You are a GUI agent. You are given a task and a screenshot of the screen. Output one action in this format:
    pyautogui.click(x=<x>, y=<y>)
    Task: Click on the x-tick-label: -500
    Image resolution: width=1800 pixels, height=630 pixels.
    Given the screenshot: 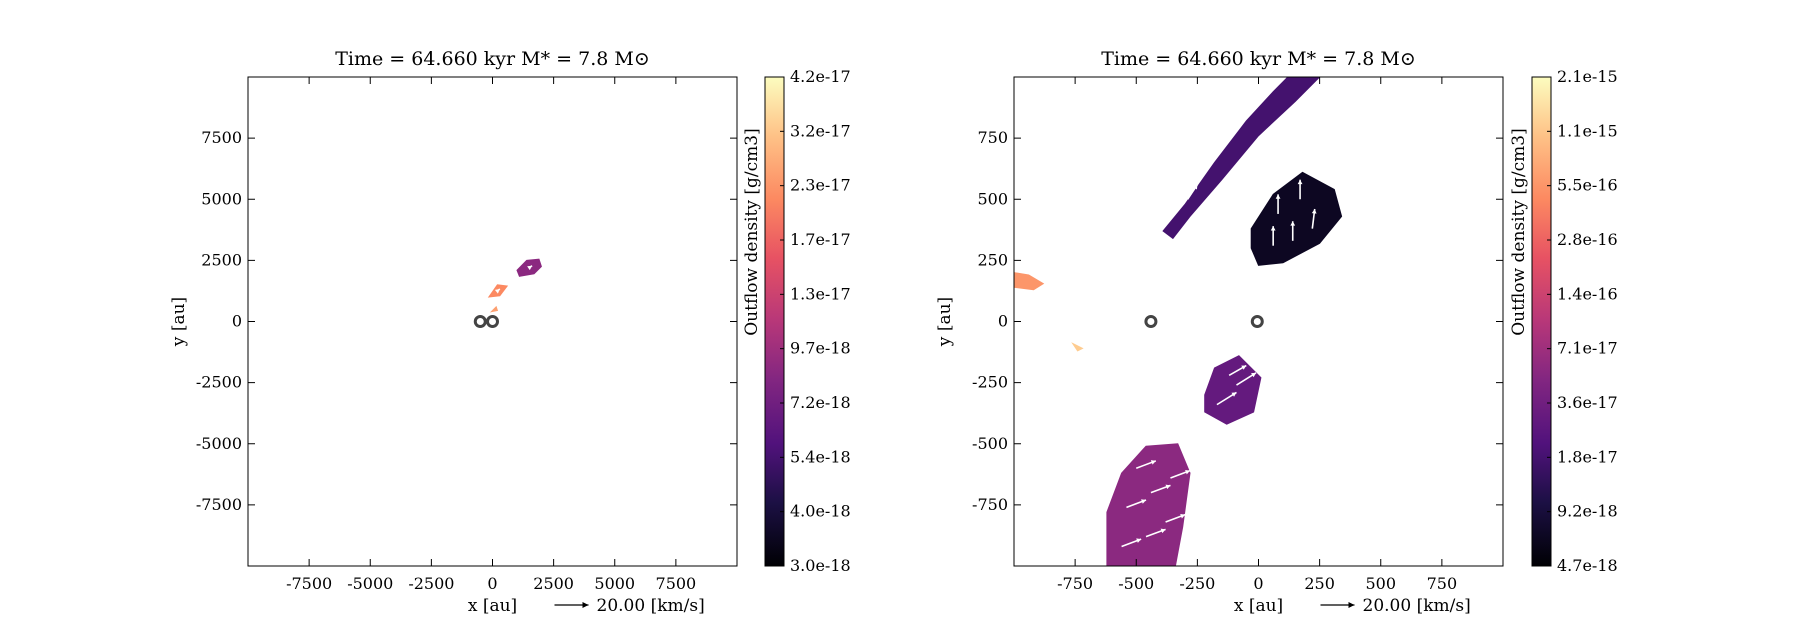 What is the action you would take?
    pyautogui.click(x=1136, y=583)
    